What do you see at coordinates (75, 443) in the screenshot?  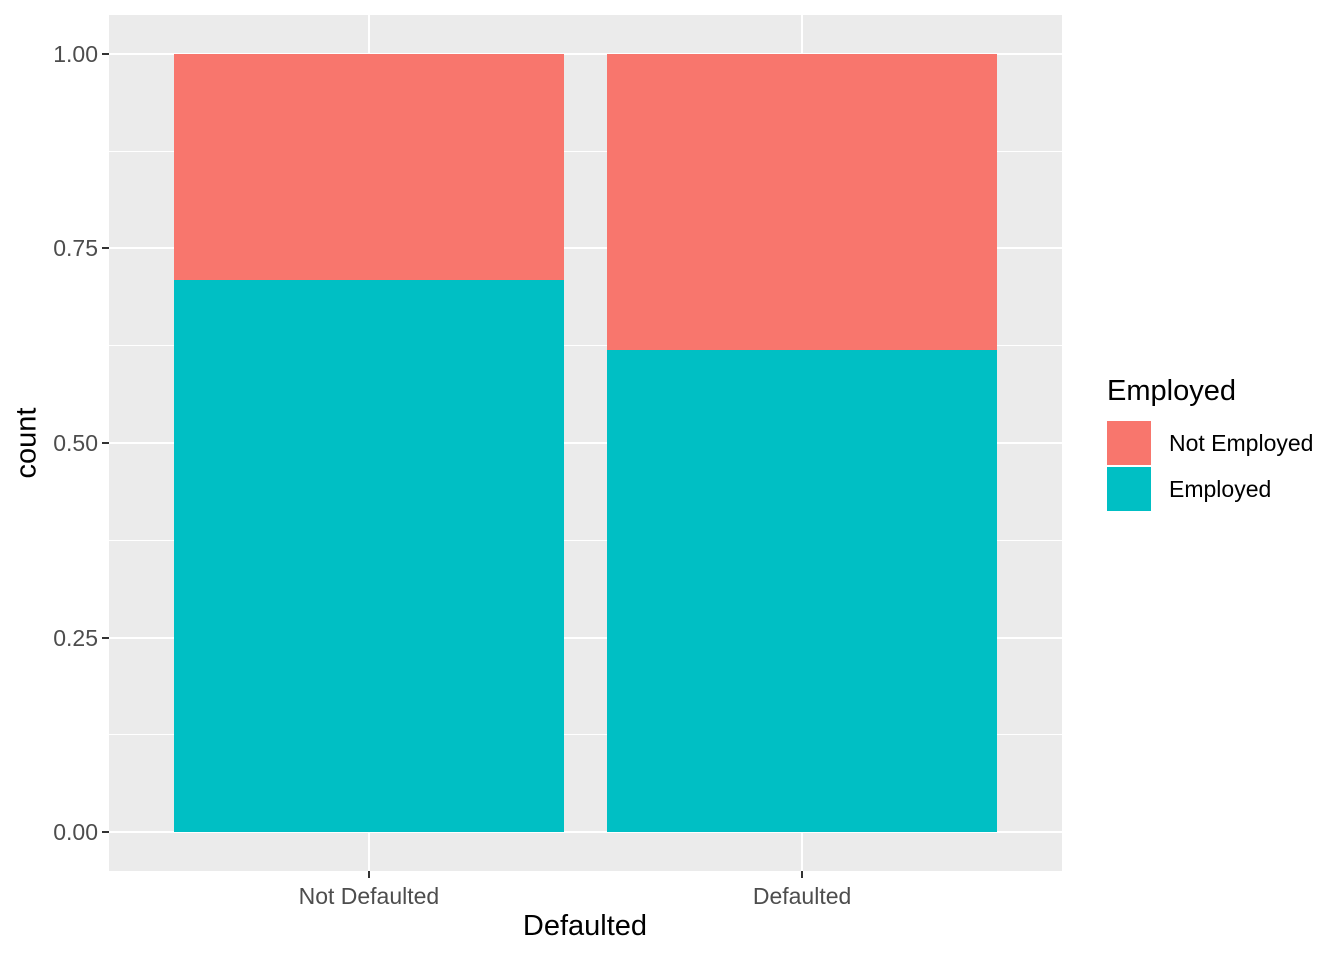 I see `y-tick-label: 0.50` at bounding box center [75, 443].